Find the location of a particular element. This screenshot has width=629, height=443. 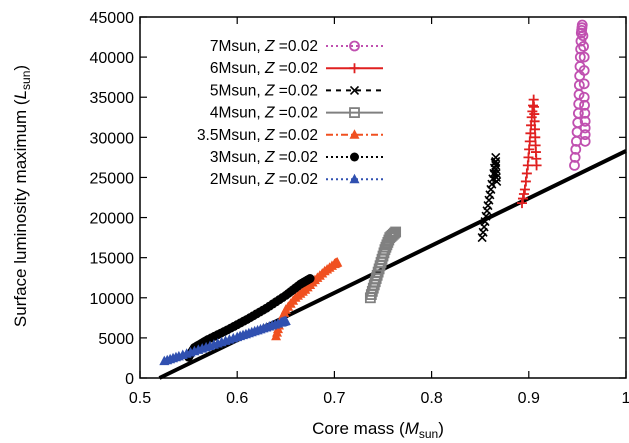

x-axis-title: Core mass (Msun) is located at coordinates (378, 430).